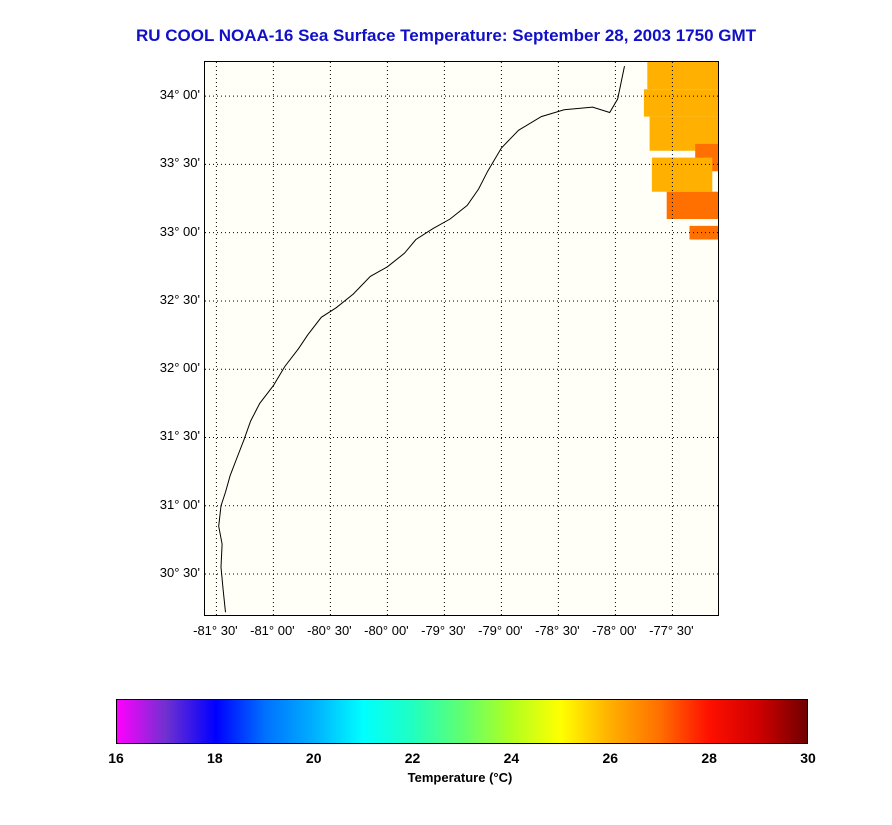  What do you see at coordinates (272, 630) in the screenshot?
I see `longitude-tick-label: -81° 00'` at bounding box center [272, 630].